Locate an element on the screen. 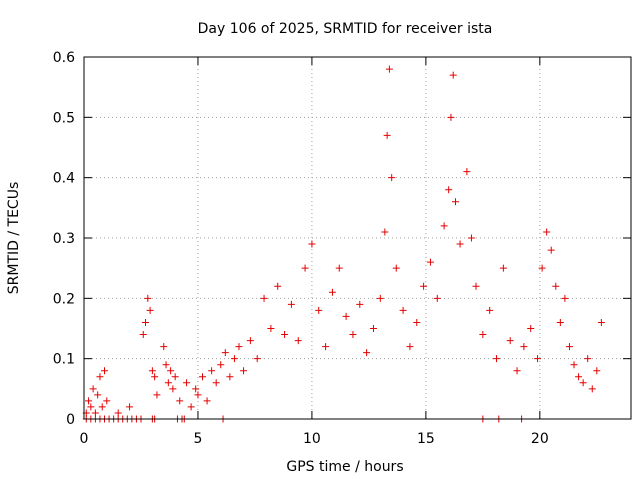 This screenshot has width=640, height=480. y-axis-label: SRMTID / TECUs is located at coordinates (14, 238).